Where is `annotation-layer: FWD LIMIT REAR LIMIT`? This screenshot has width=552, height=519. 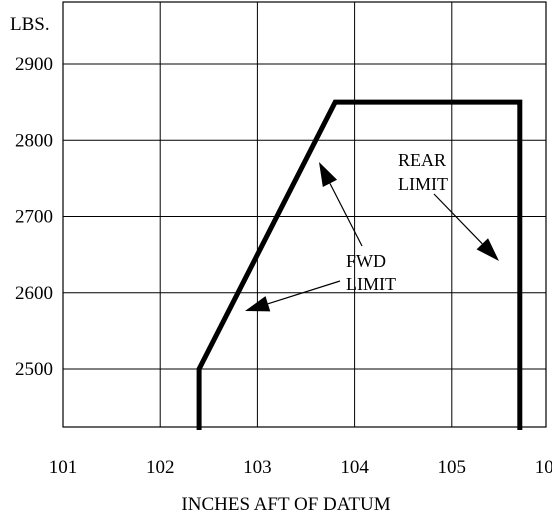
annotation-layer: FWD LIMIT REAR LIMIT is located at coordinates (372, 231).